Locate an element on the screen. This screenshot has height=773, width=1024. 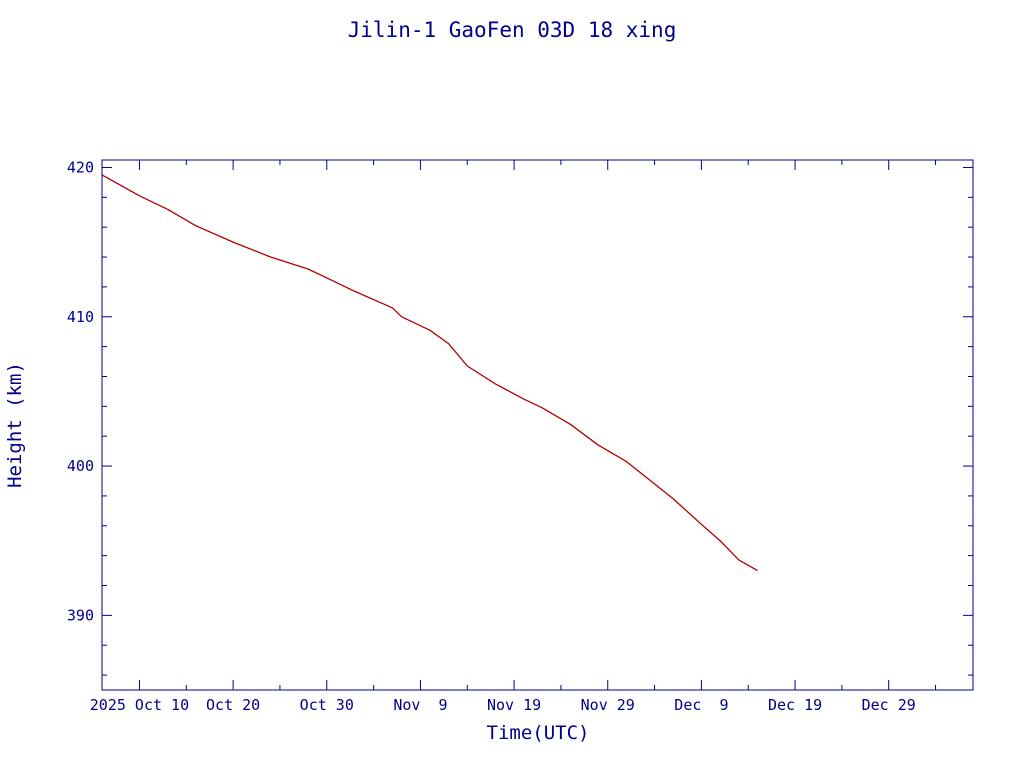
x-tick-label: Nov 9 is located at coordinates (420, 705).